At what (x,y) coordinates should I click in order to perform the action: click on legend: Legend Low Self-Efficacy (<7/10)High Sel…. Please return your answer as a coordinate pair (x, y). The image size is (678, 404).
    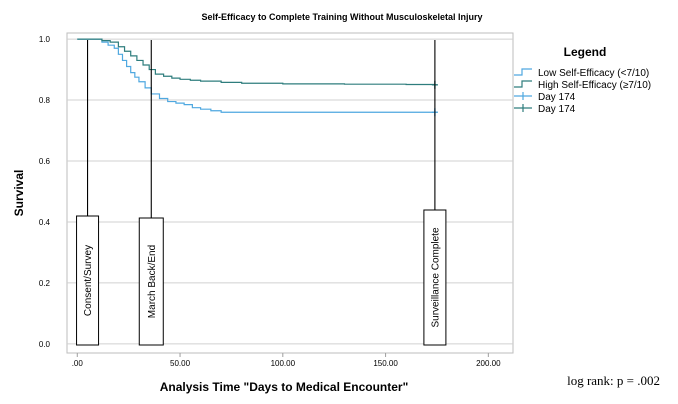
    Looking at the image, I should click on (582, 80).